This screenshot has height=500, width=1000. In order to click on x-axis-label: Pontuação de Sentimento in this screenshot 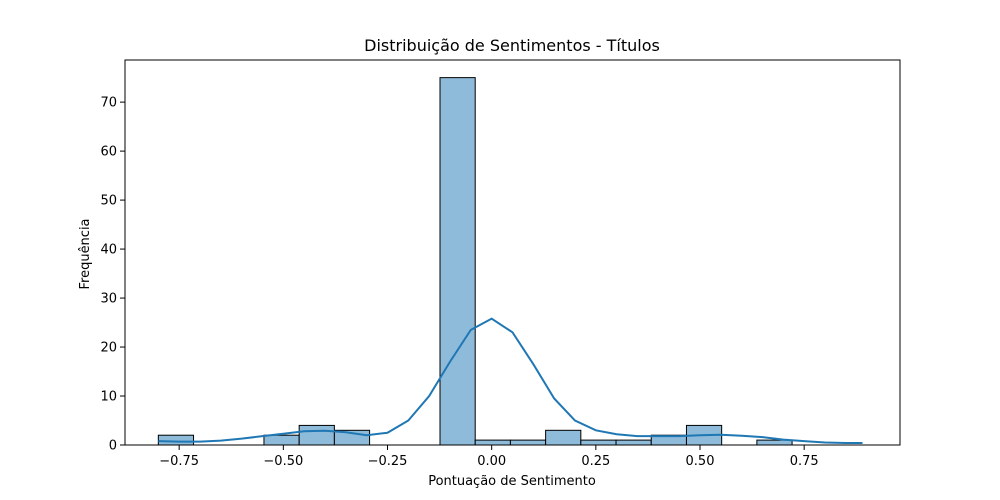, I will do `click(512, 481)`.